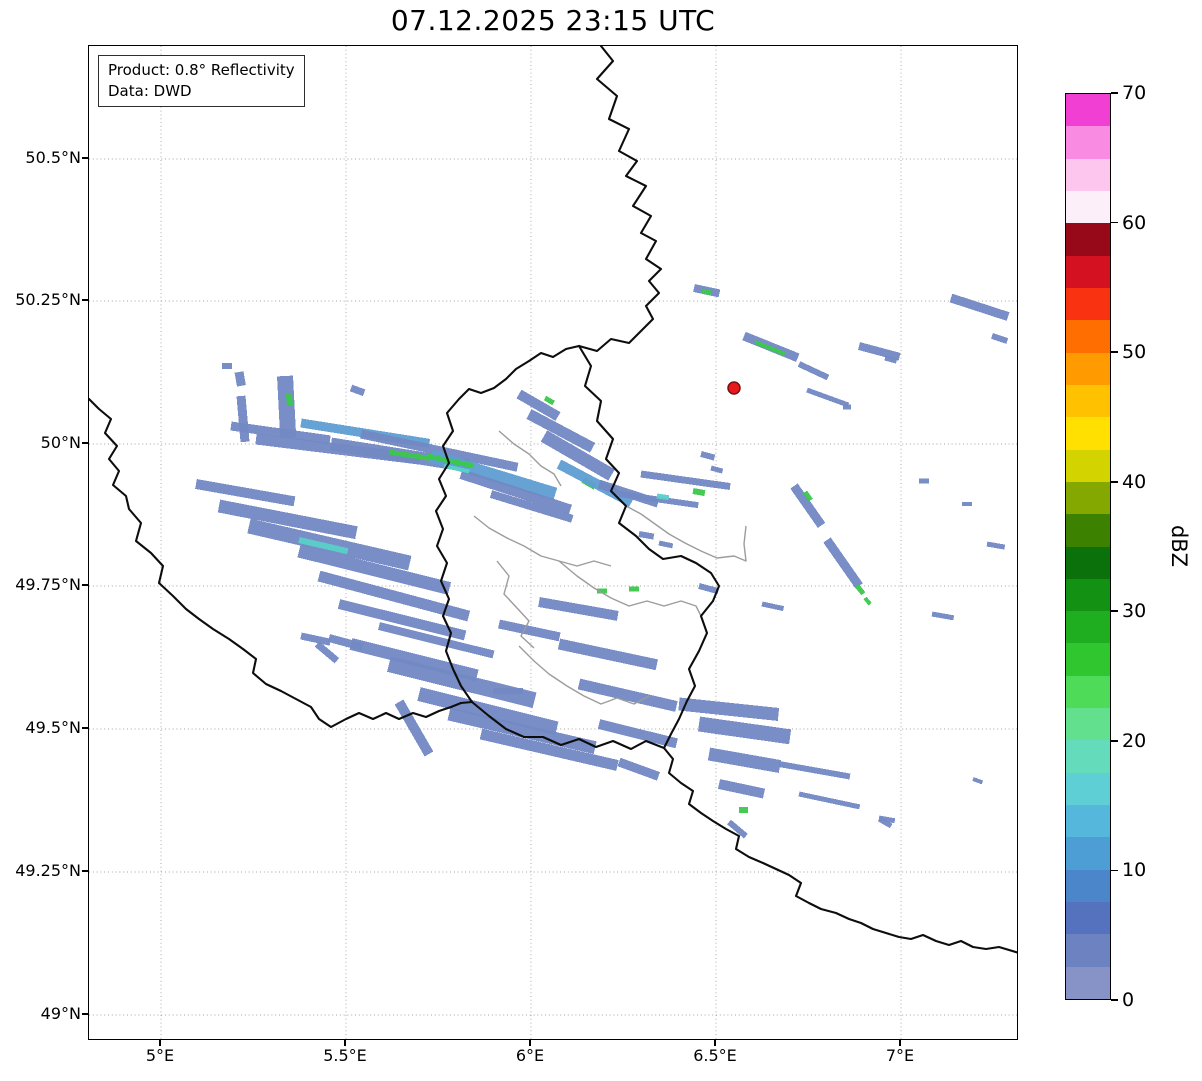 This screenshot has width=1202, height=1081. I want to click on product-info-line2: Data: DWD, so click(150, 90).